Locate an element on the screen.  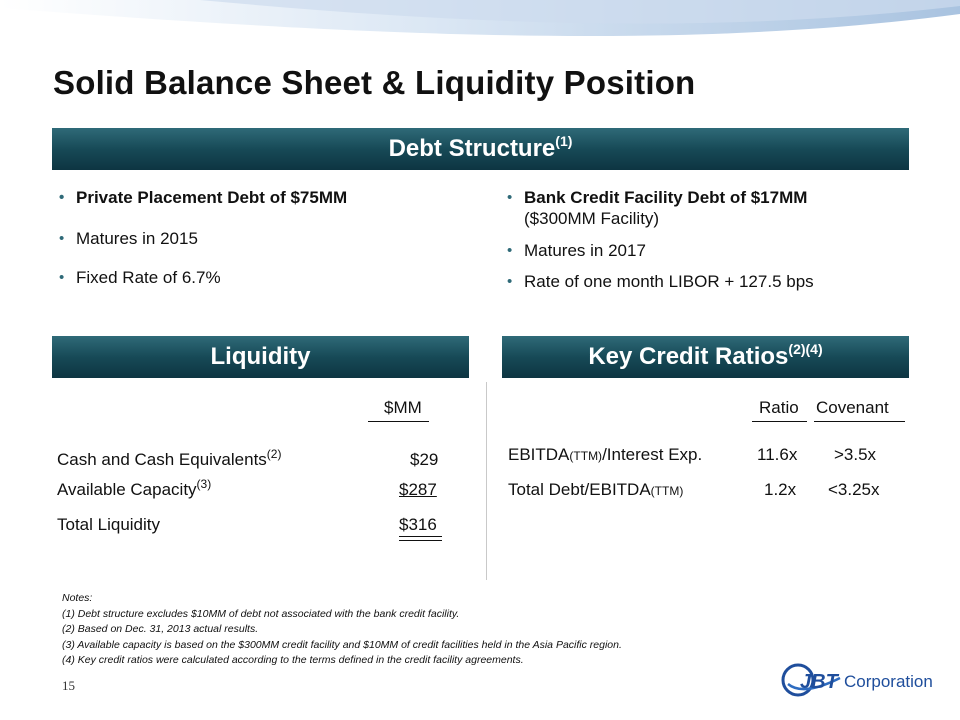
notes-heading: Notes: is located at coordinates (77, 598).